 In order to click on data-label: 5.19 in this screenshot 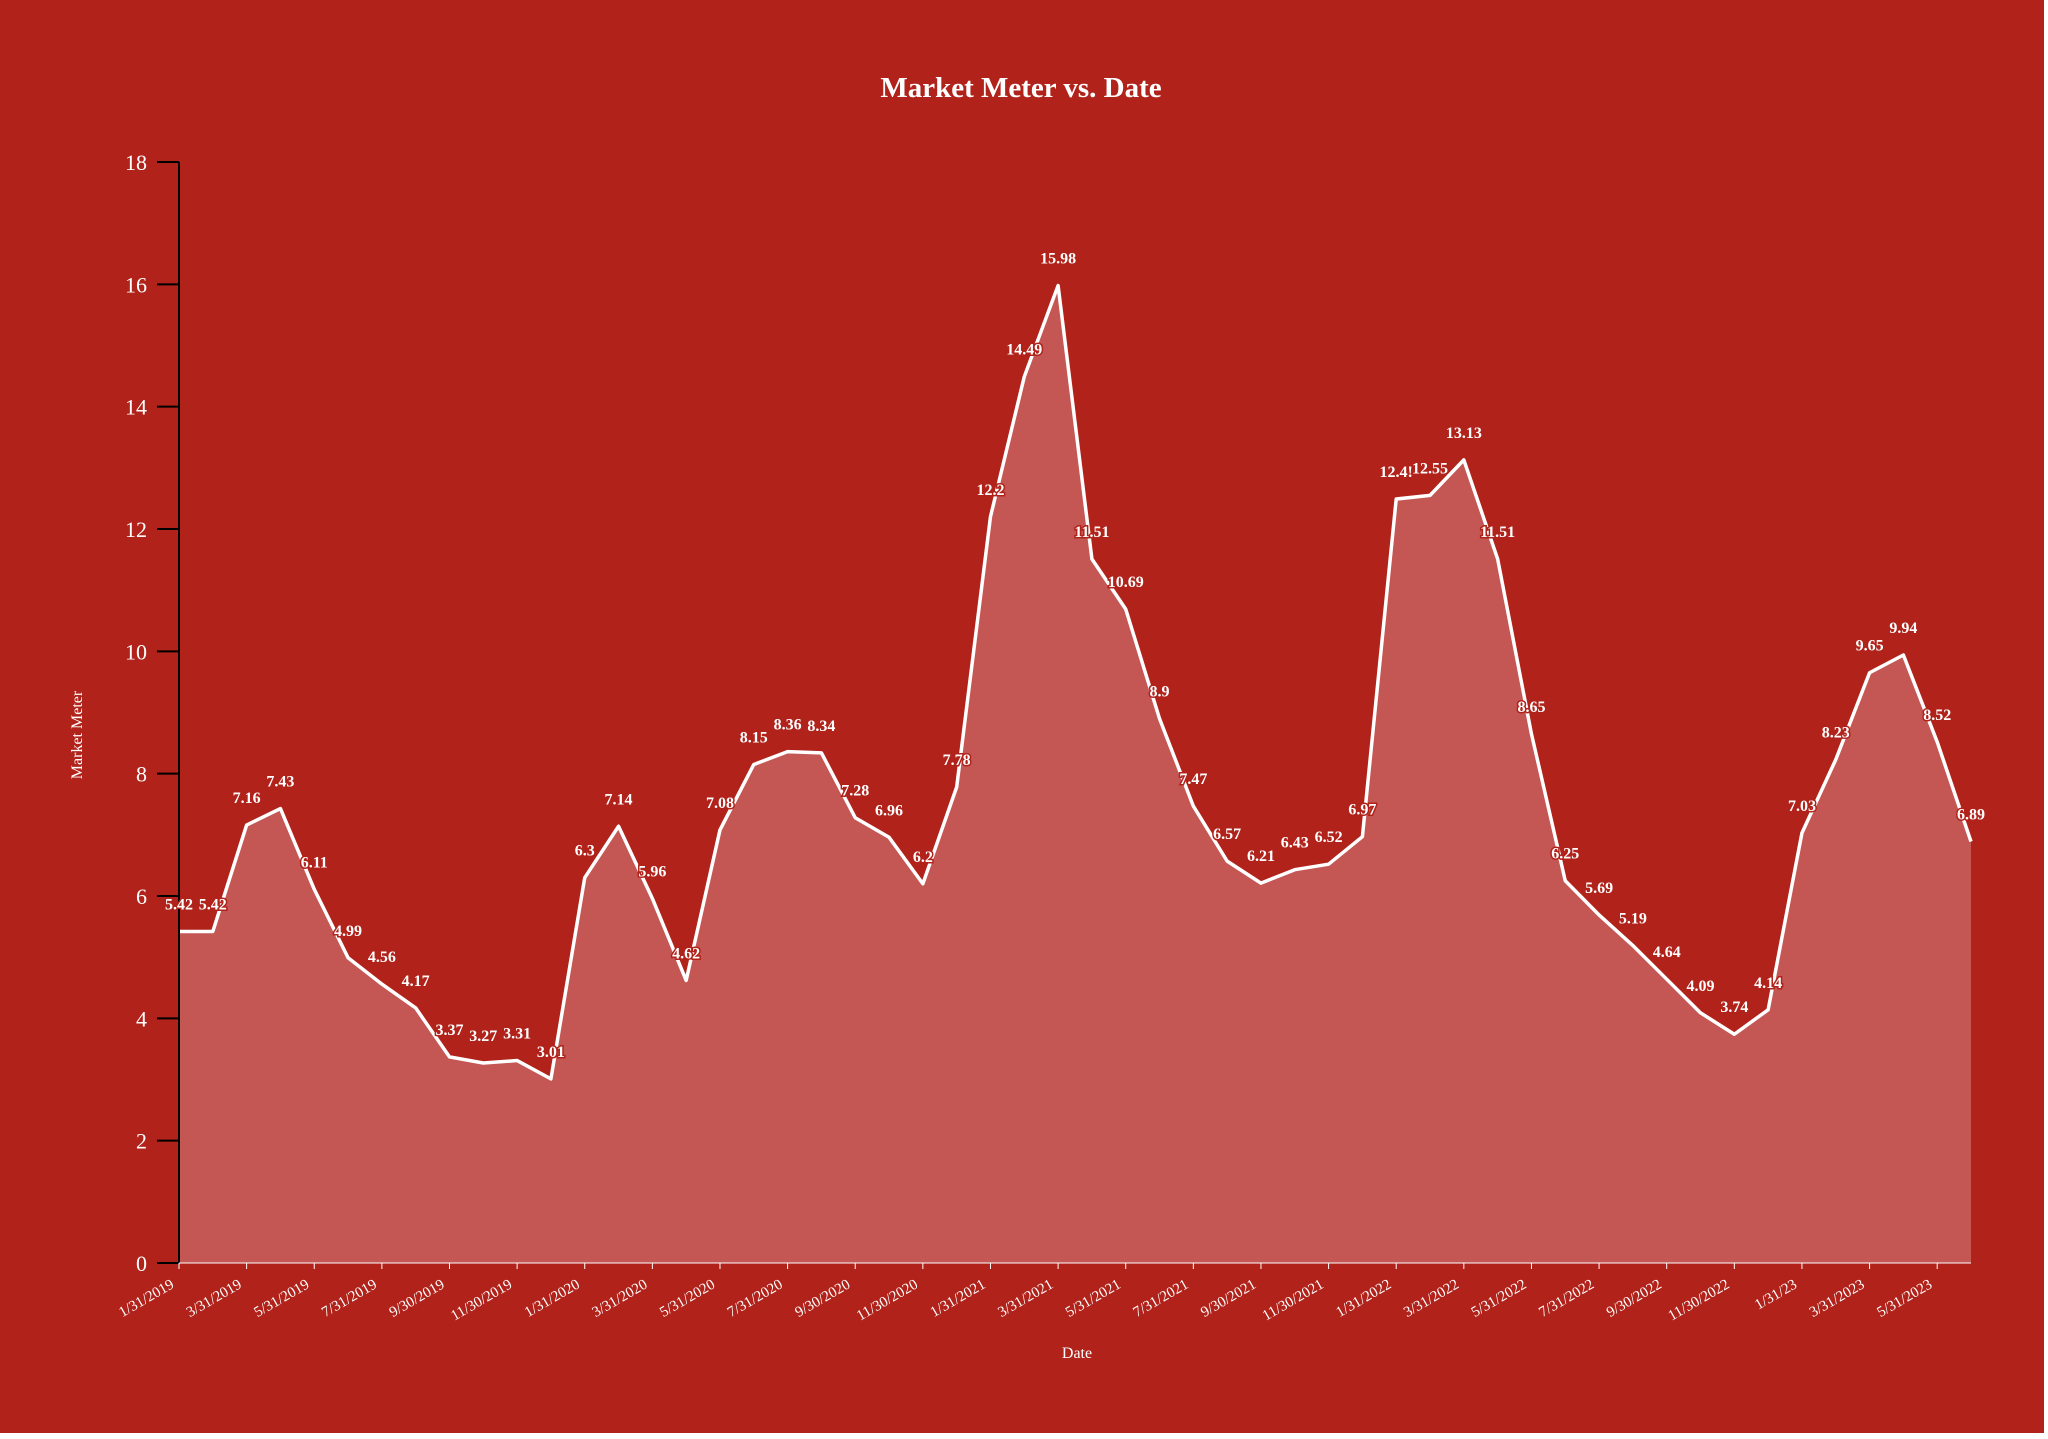, I will do `click(1633, 919)`.